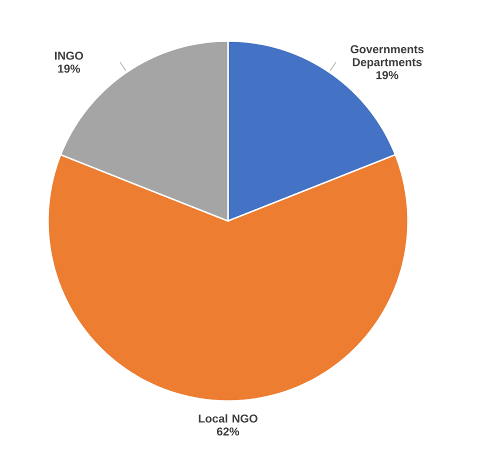  What do you see at coordinates (228, 431) in the screenshot?
I see `data-label: 62%` at bounding box center [228, 431].